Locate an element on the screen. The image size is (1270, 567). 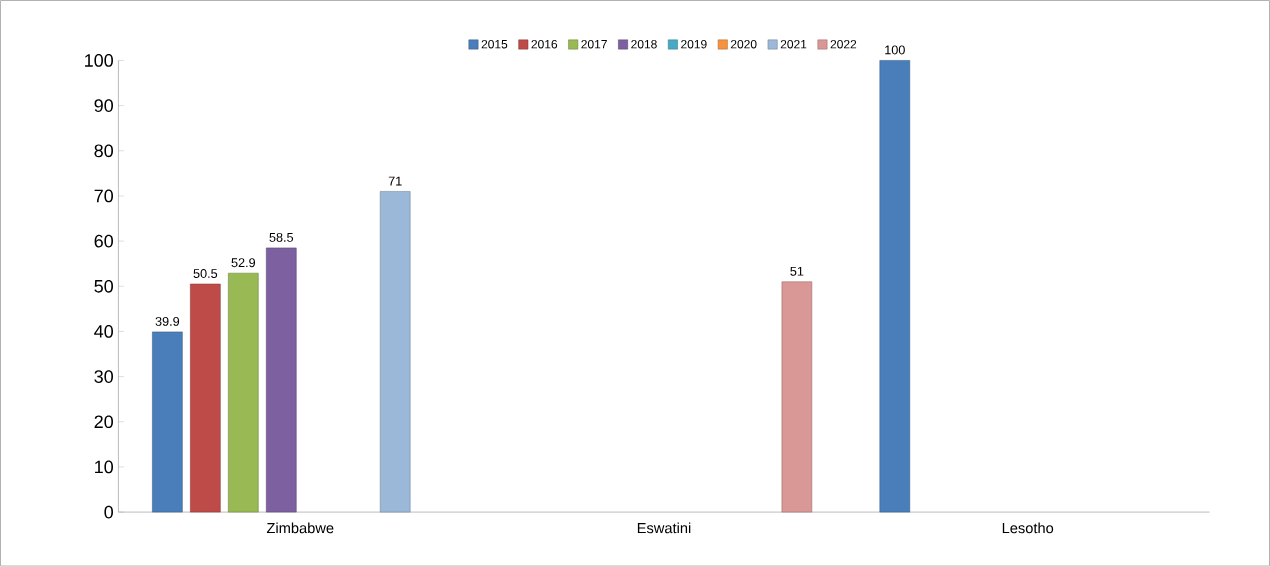
y-tick-label: 100 is located at coordinates (99, 61).